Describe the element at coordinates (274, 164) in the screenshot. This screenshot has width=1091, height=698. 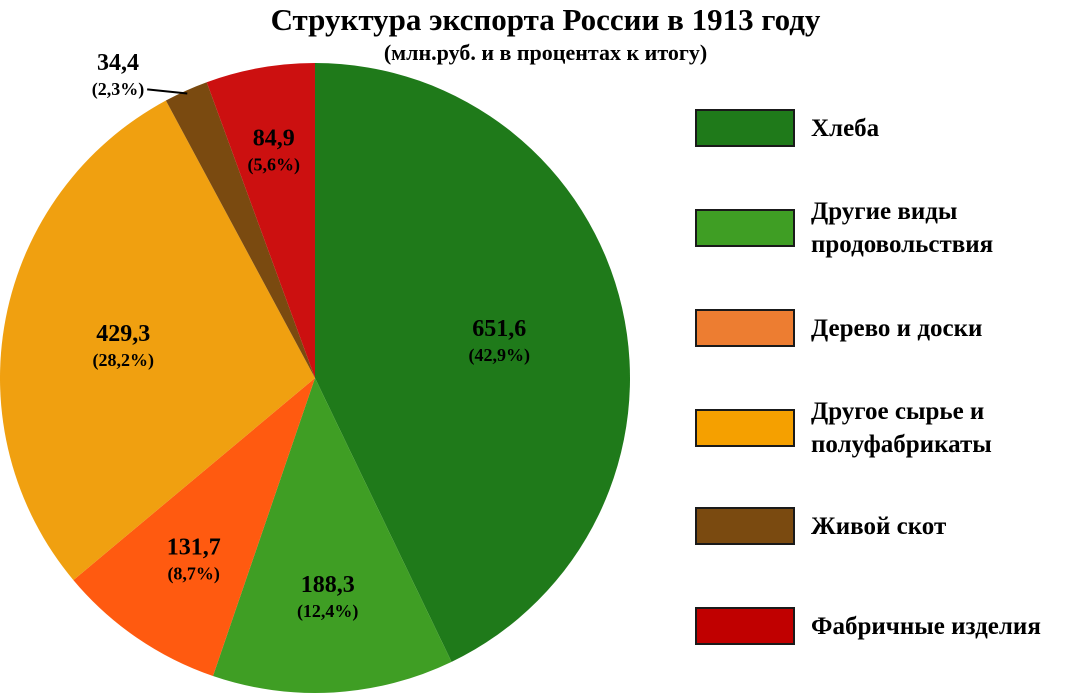
I see `slice-percent-label: (5,6%)` at that location.